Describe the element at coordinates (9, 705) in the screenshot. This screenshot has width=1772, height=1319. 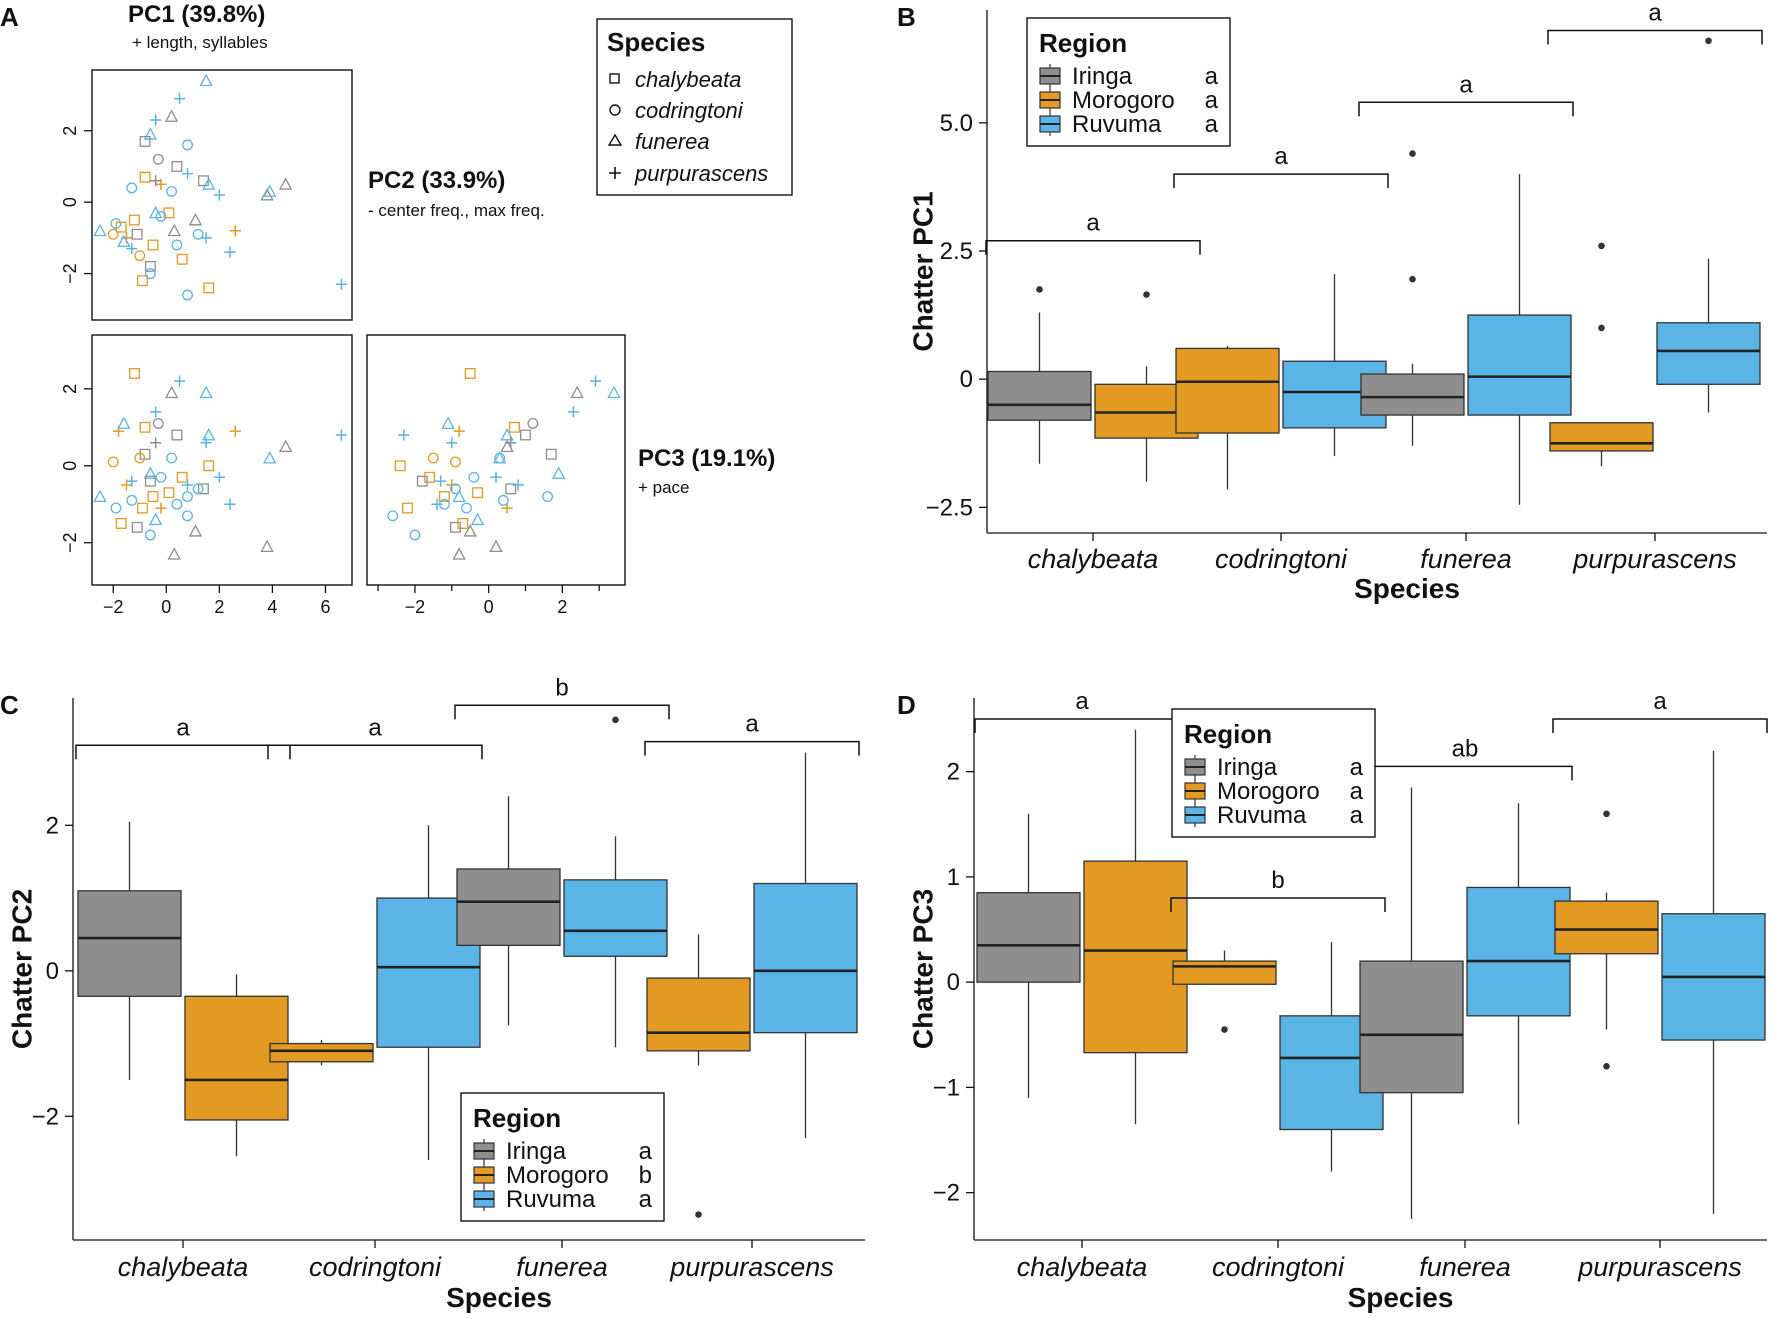
I see `panel-c-letter: C` at that location.